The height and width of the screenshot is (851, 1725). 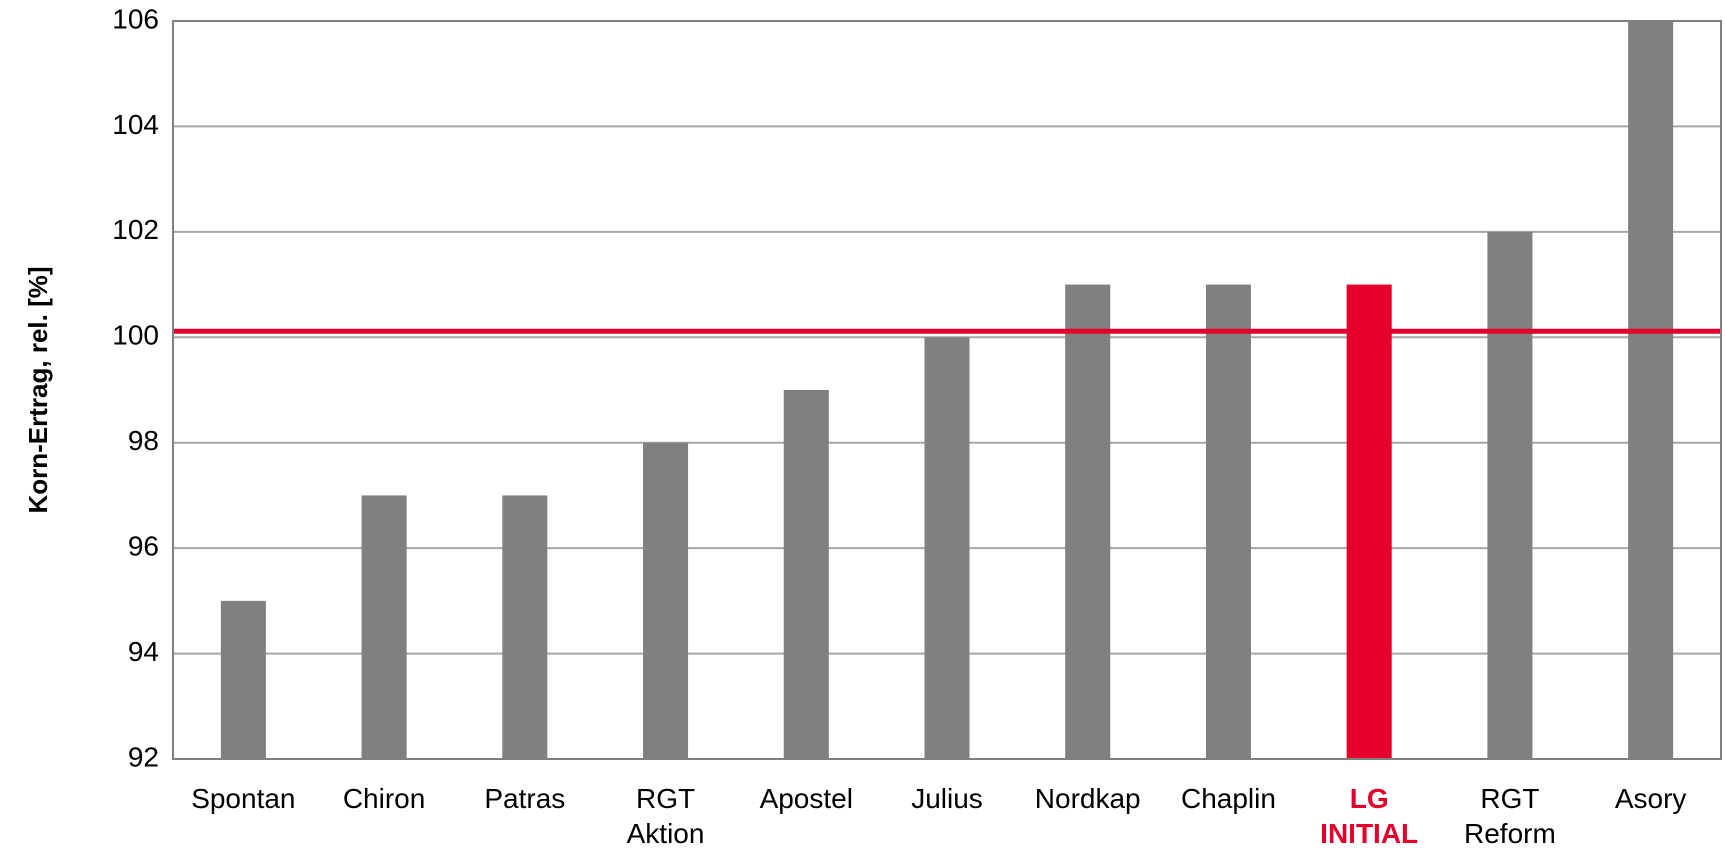 I want to click on x-tick-label: Apostel, so click(x=806, y=798).